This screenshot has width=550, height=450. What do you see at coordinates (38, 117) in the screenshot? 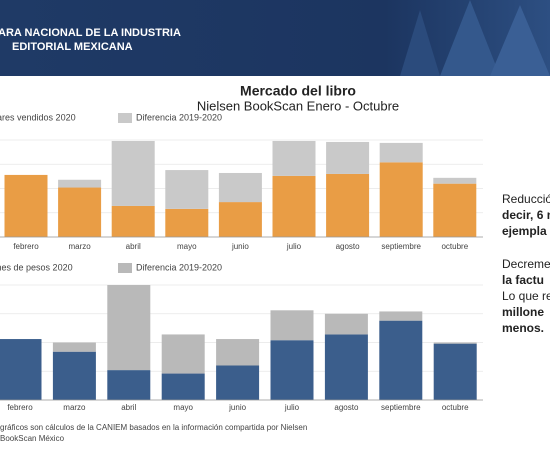
I see `legend-label: de ejemplares vendidos 2020` at bounding box center [38, 117].